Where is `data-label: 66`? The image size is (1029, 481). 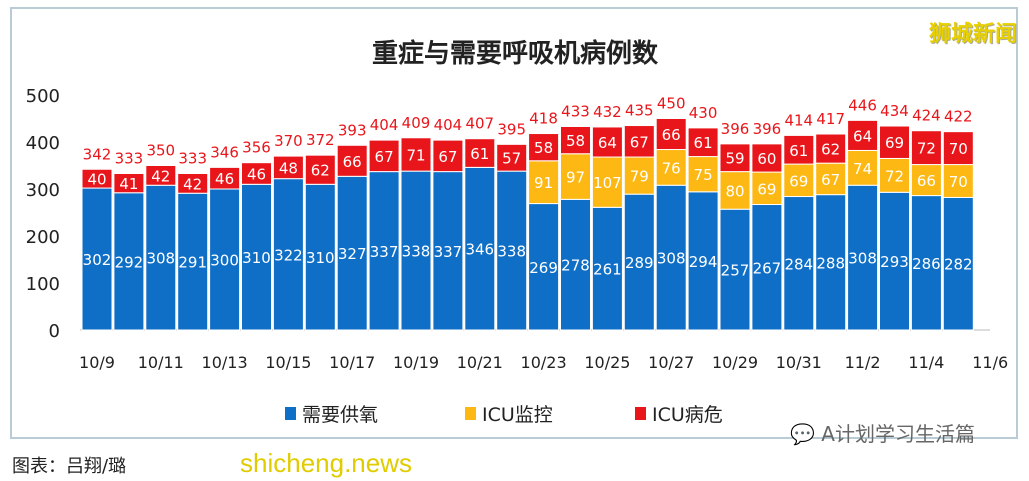
data-label: 66 is located at coordinates (926, 181).